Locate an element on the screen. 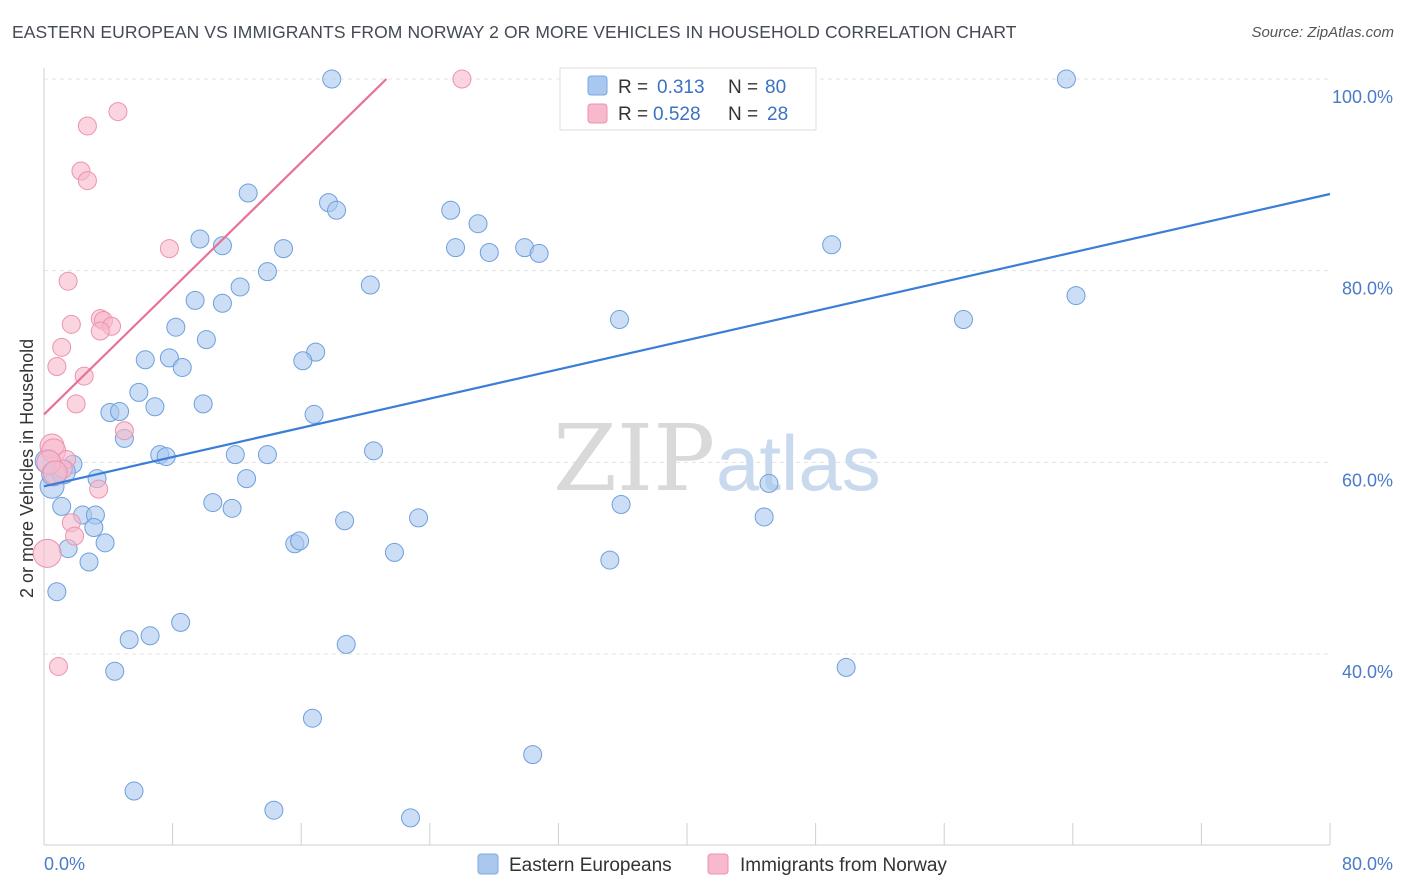 This screenshot has width=1406, height=892. trend-line-immigrants-norway is located at coordinates (215, 247).